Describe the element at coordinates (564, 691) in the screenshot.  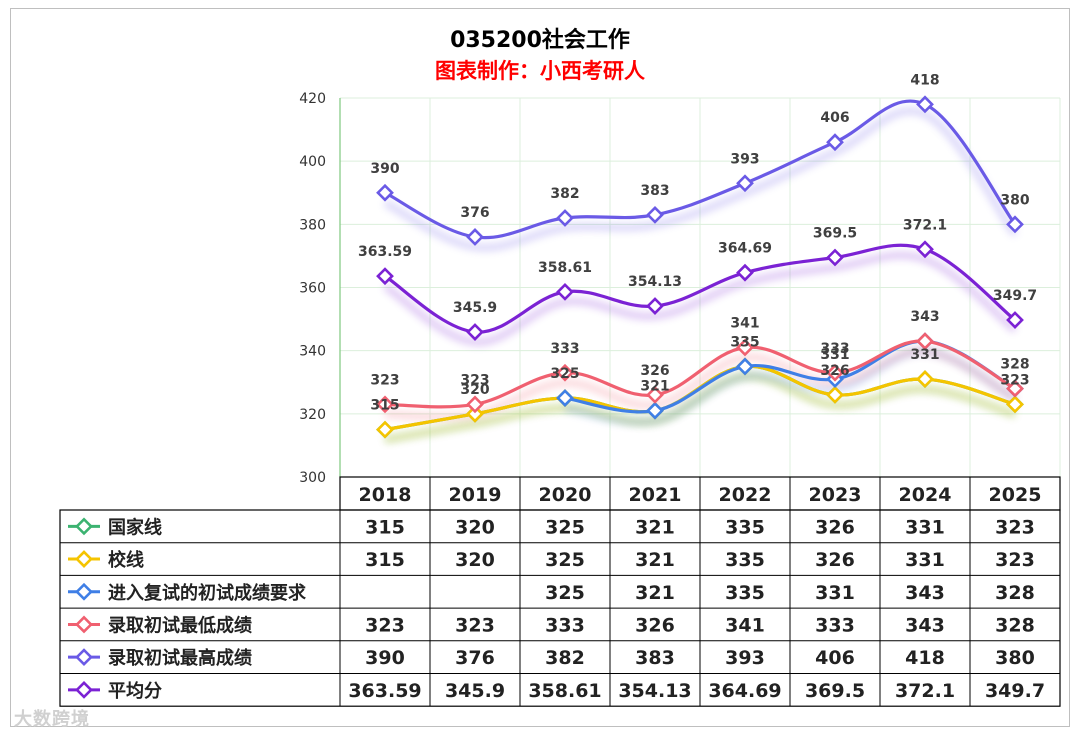
I see `table-cell: 358.61` at that location.